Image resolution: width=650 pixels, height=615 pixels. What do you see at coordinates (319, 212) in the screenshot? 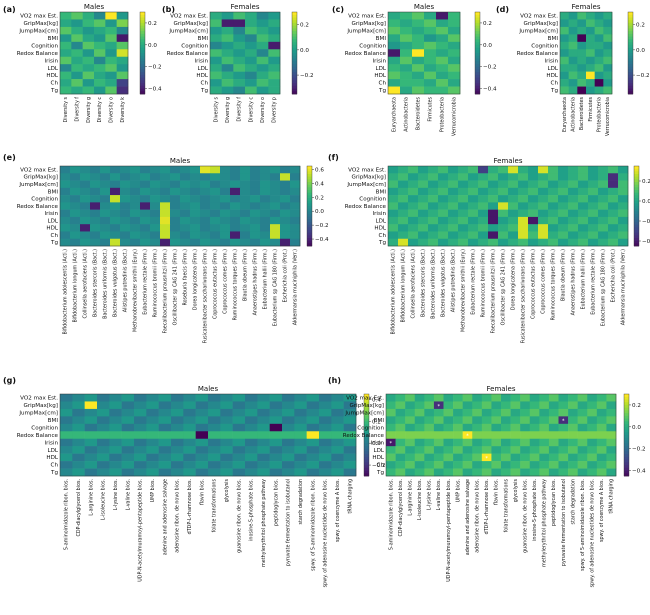
I see `colorbar-tick-label: 0.0` at bounding box center [319, 212].